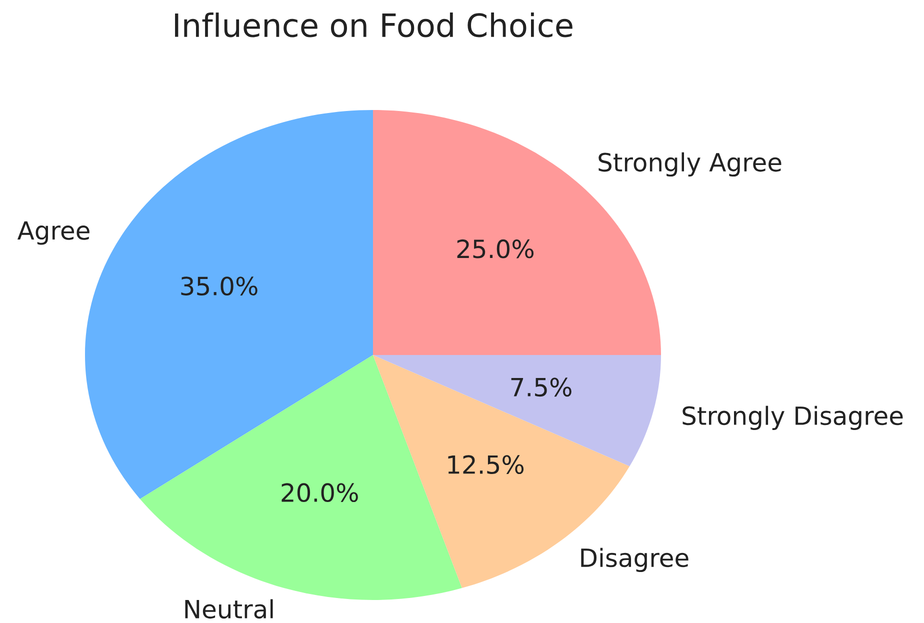 This screenshot has width=924, height=623. What do you see at coordinates (541, 387) in the screenshot?
I see `data-label: 7.5%` at bounding box center [541, 387].